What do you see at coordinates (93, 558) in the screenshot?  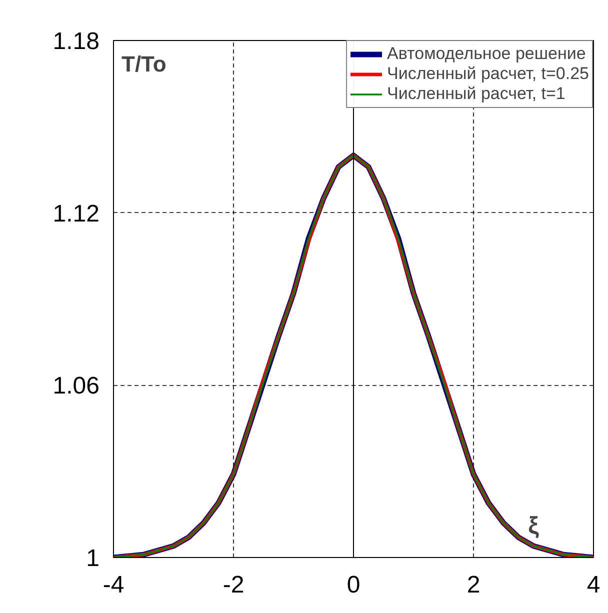 I see `y-tick-label: 1` at bounding box center [93, 558].